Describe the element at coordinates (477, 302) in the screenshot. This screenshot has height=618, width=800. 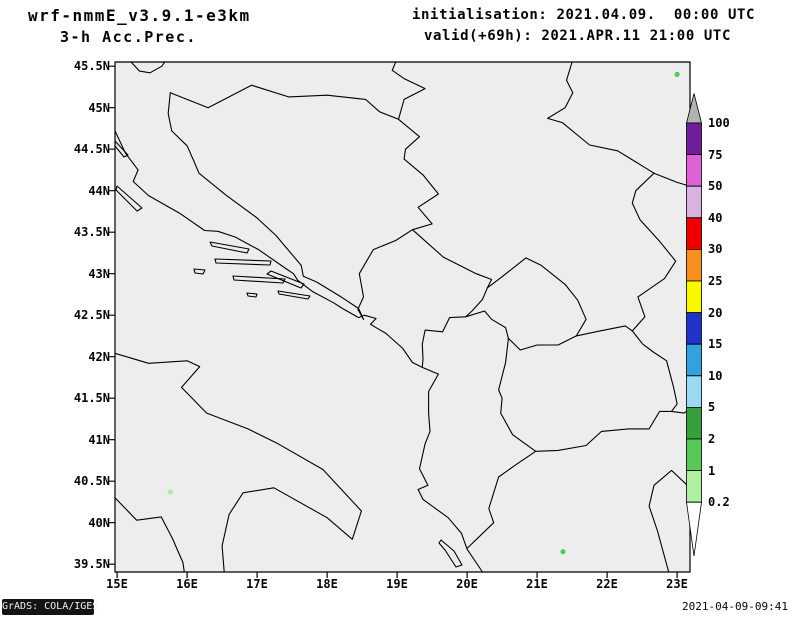
I see `border-montenegro-kosovo` at that location.